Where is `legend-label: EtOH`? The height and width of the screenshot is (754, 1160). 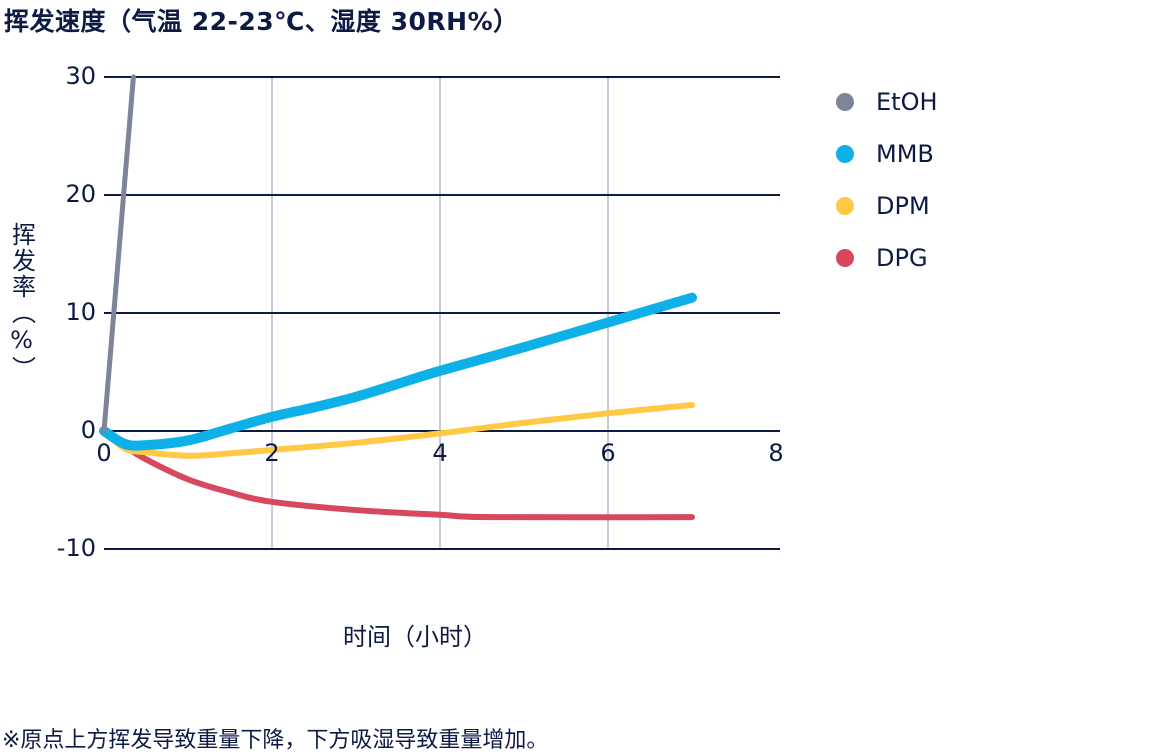
legend-label: EtOH is located at coordinates (907, 102).